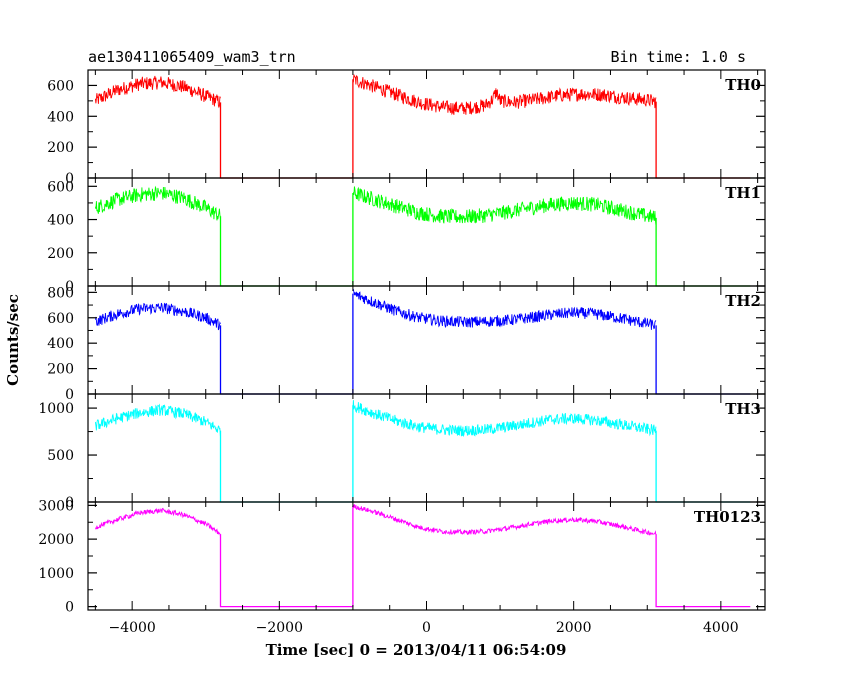 The height and width of the screenshot is (680, 850). I want to click on series-trace-th3, so click(157, 420).